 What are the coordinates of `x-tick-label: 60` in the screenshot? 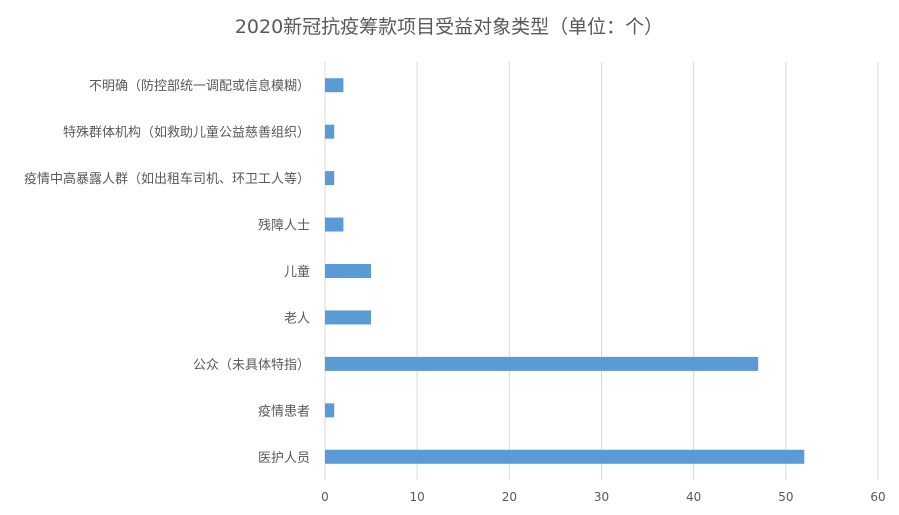 It's located at (877, 497).